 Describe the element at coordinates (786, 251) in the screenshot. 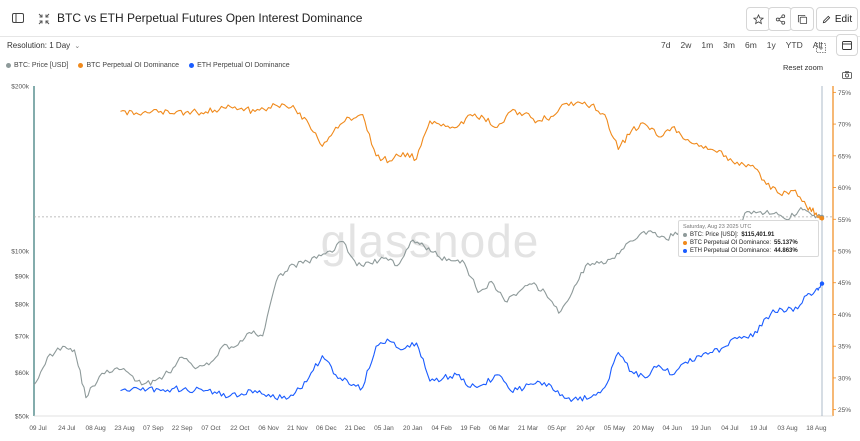

I see `tooltip-value: 44.863%` at that location.